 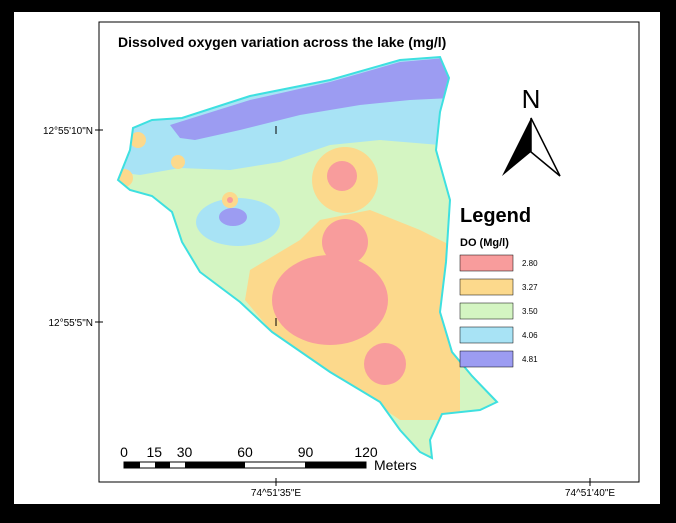 I want to click on scale-label: 60, so click(x=245, y=452).